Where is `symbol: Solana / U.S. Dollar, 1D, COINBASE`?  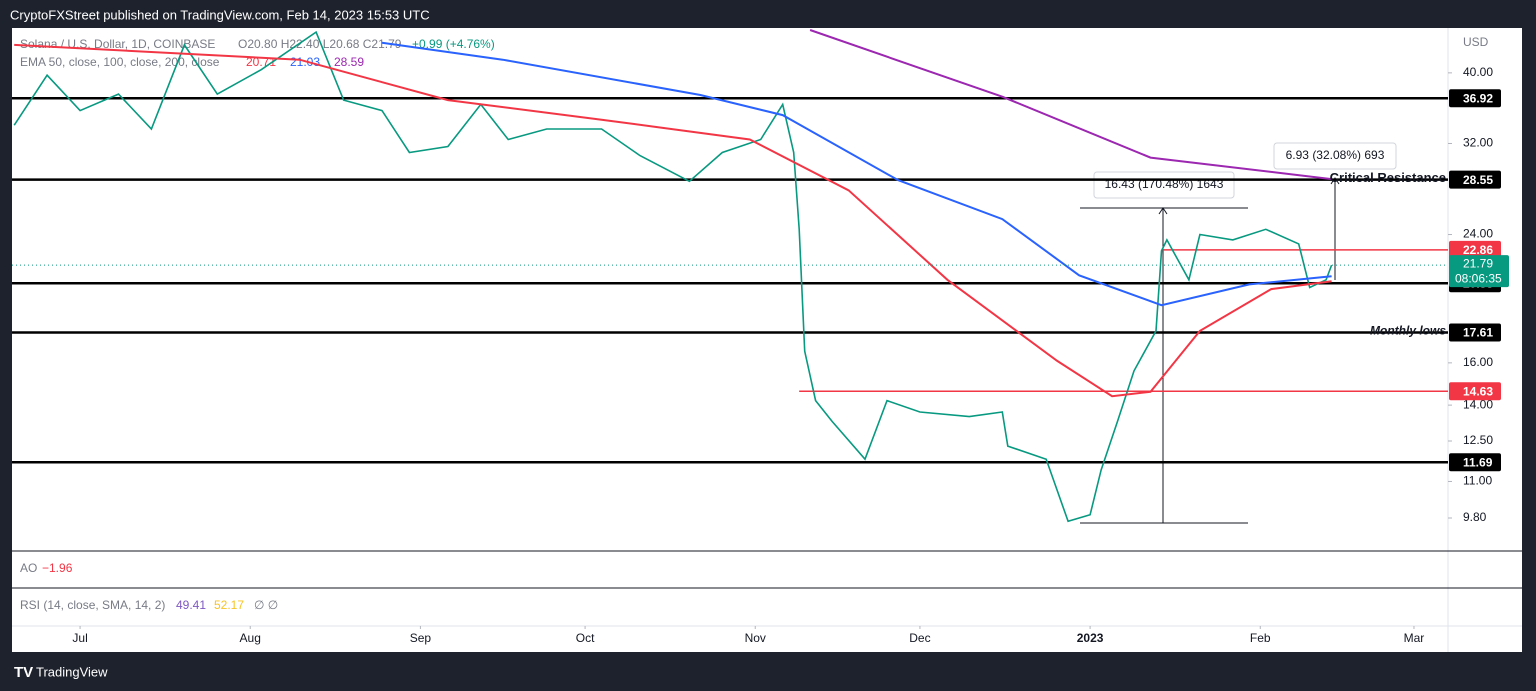 symbol: Solana / U.S. Dollar, 1D, COINBASE is located at coordinates (117, 44).